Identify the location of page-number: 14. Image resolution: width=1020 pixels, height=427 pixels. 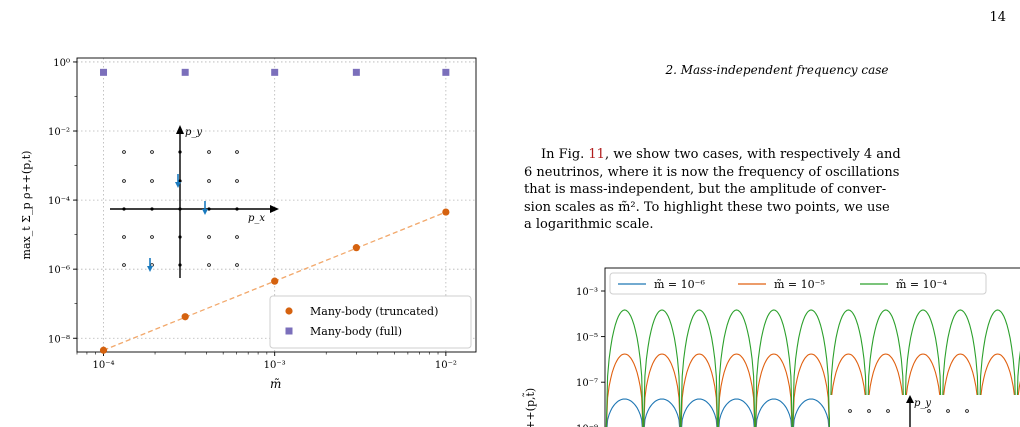
(997, 17).